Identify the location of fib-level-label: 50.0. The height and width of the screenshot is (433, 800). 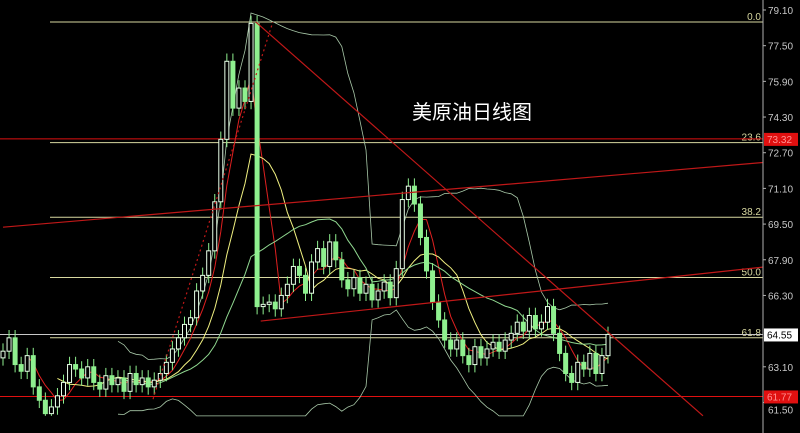
(752, 272).